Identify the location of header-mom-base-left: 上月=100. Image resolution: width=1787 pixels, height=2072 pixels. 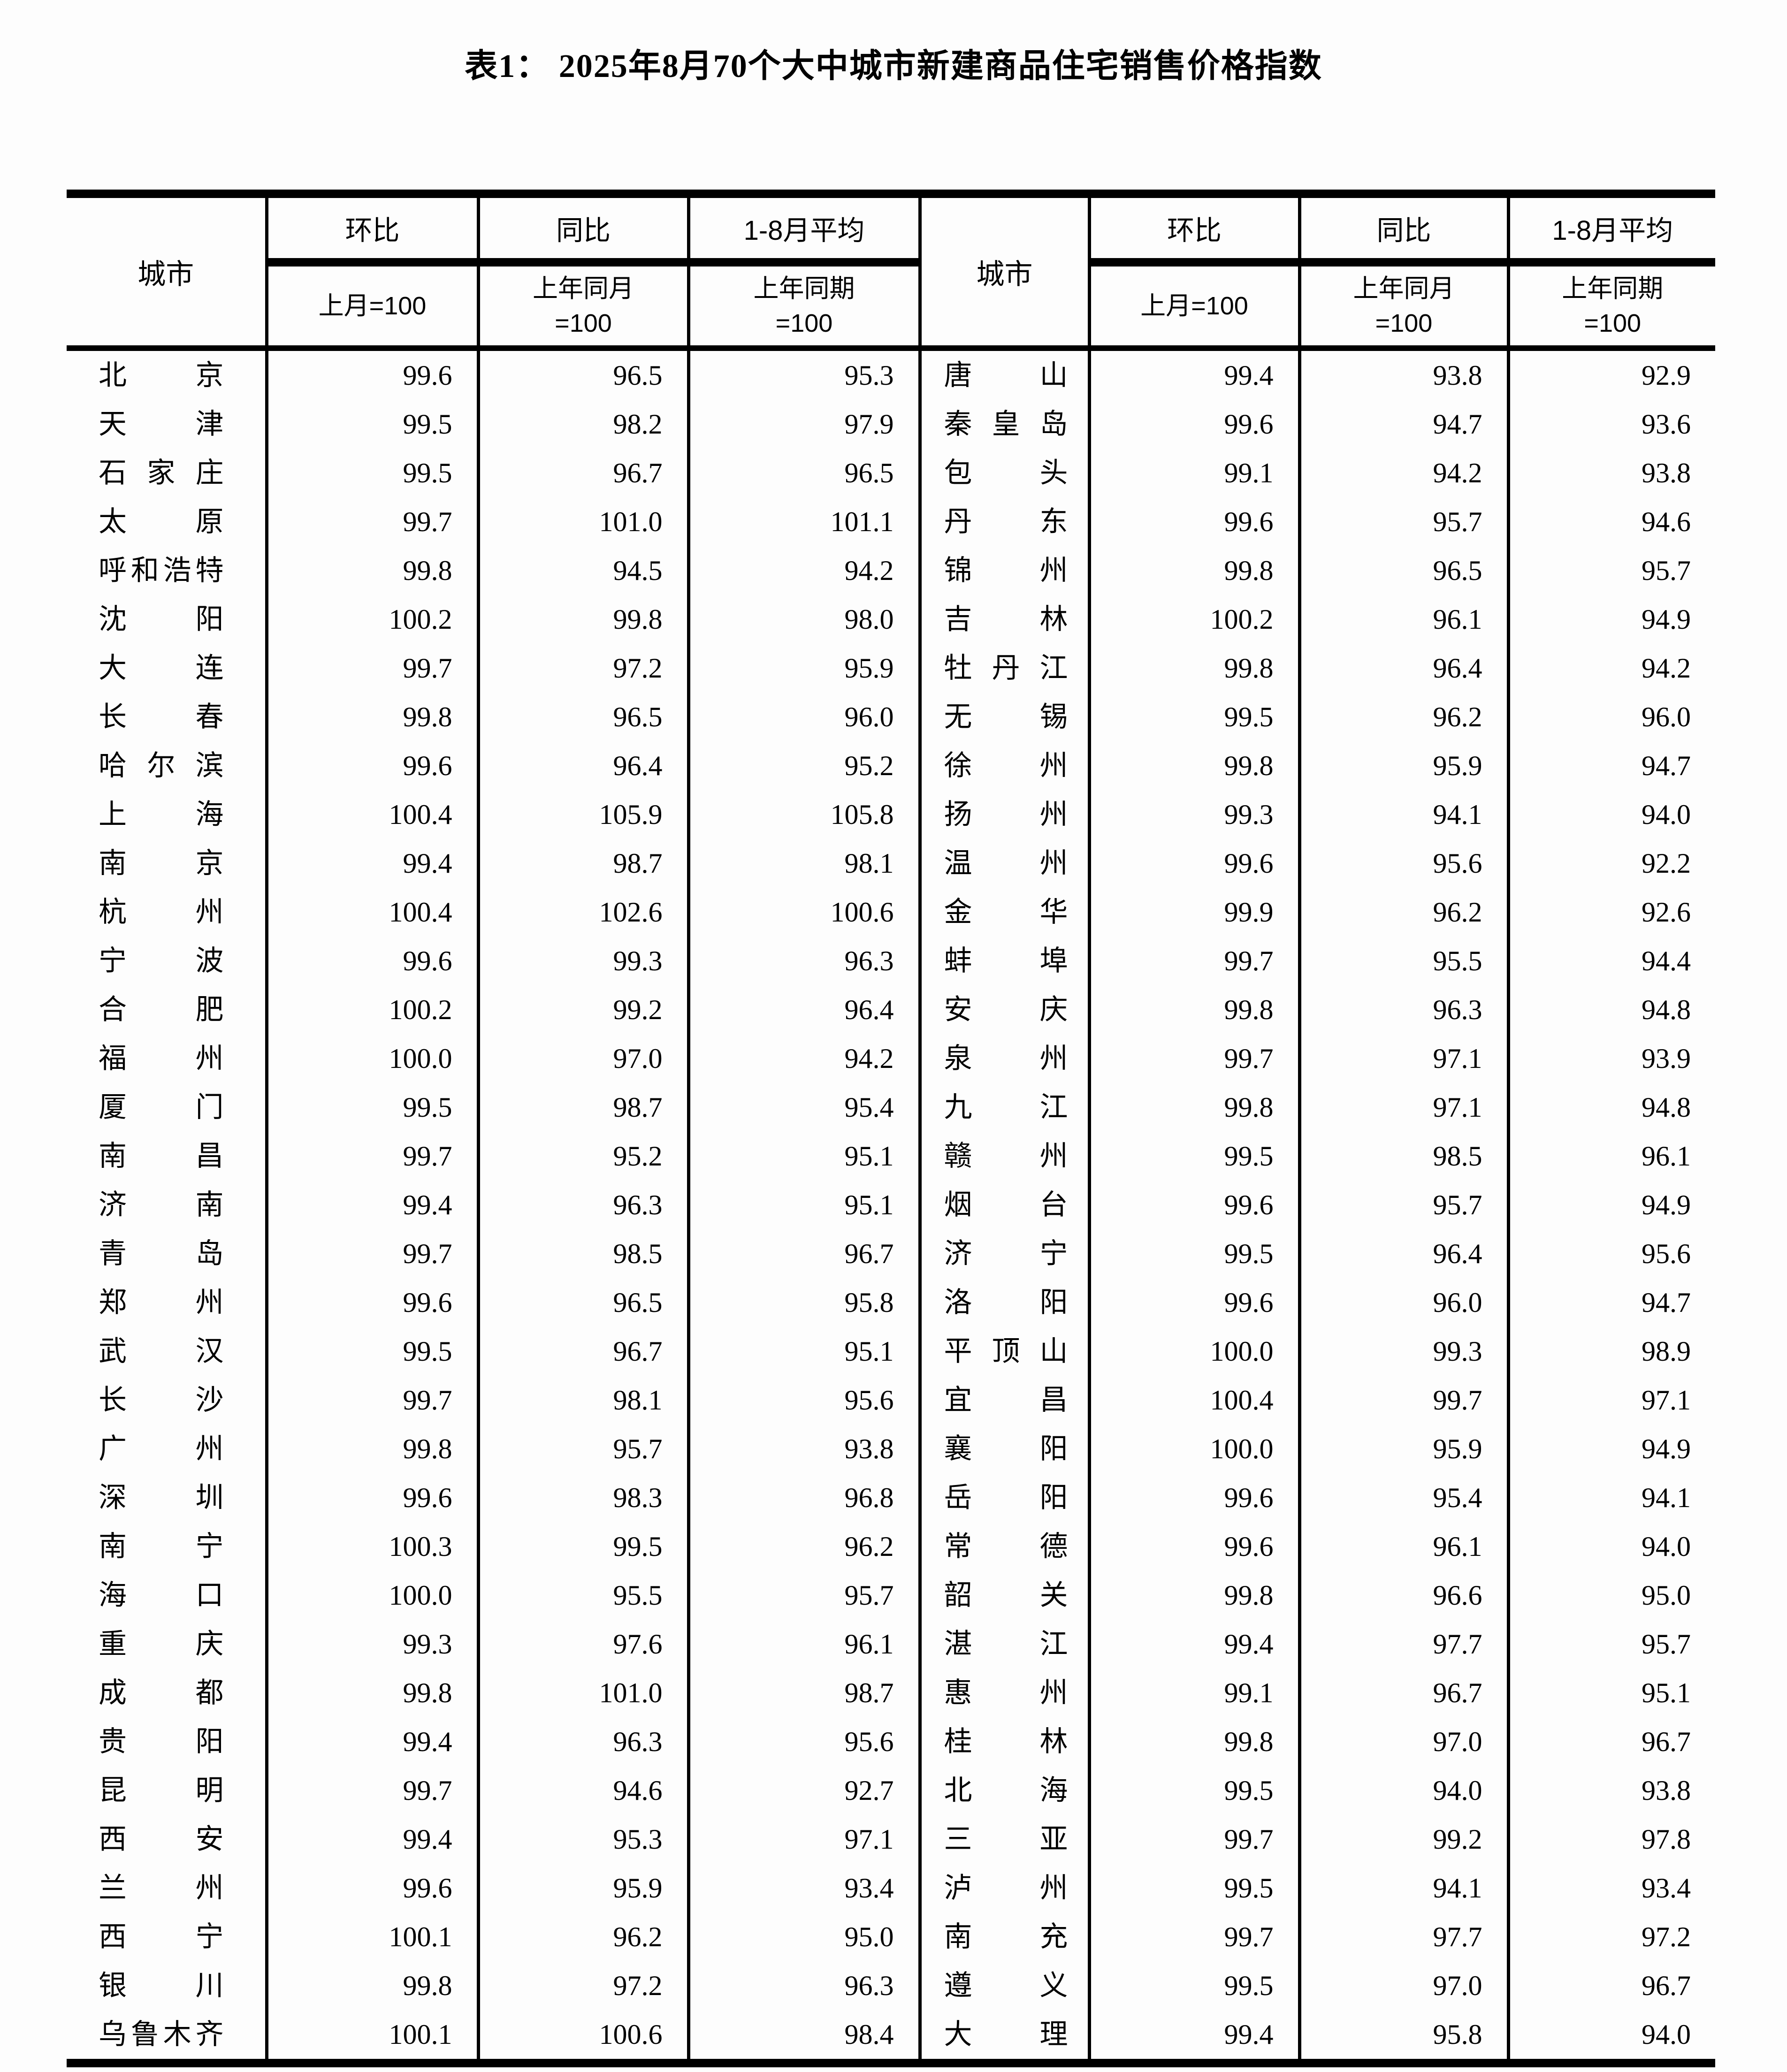
(371, 304).